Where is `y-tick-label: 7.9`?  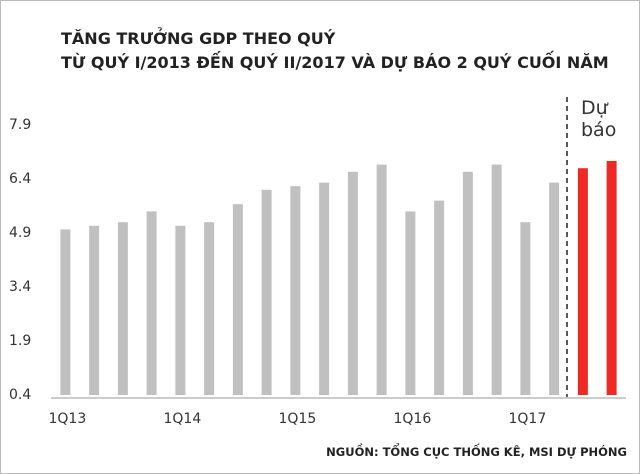 y-tick-label: 7.9 is located at coordinates (20, 125).